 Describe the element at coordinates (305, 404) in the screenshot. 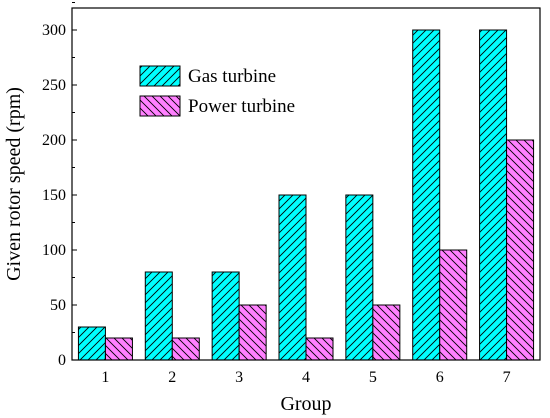

I see `x-axis-label: Group` at that location.